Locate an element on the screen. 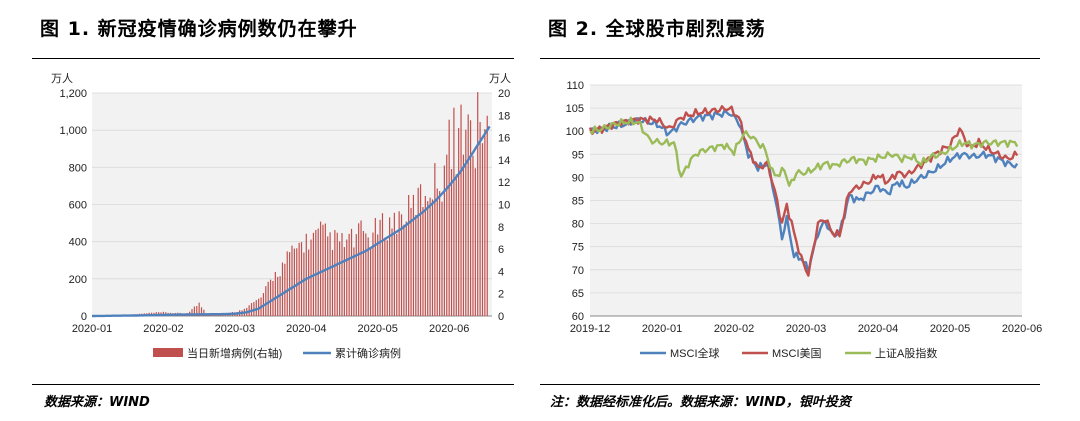 The width and height of the screenshot is (1080, 421). chart2-y-tick-label: 105 is located at coordinates (575, 109).